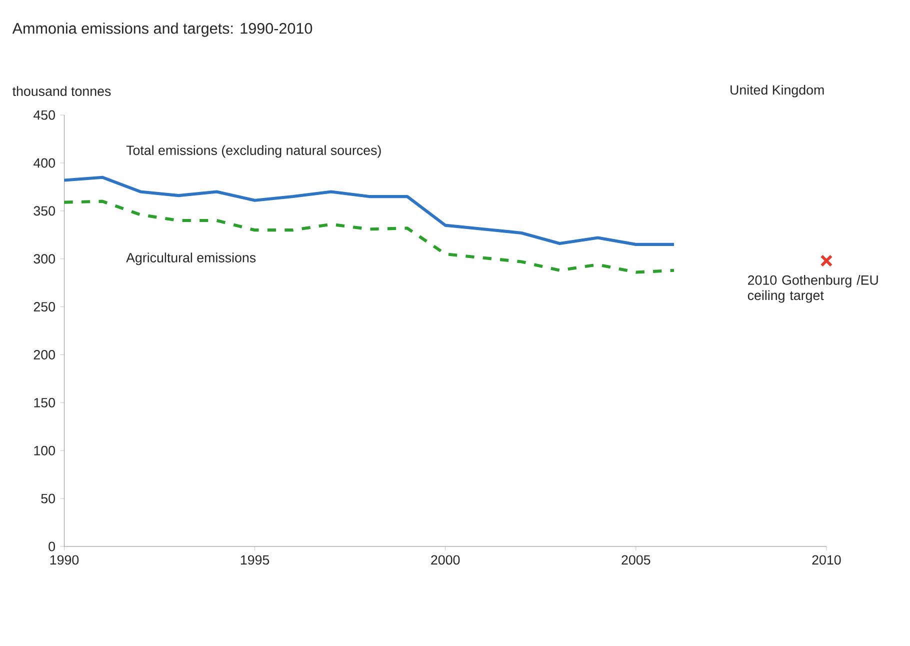 Image resolution: width=910 pixels, height=646 pixels. I want to click on x-tick-label: 1990, so click(64, 560).